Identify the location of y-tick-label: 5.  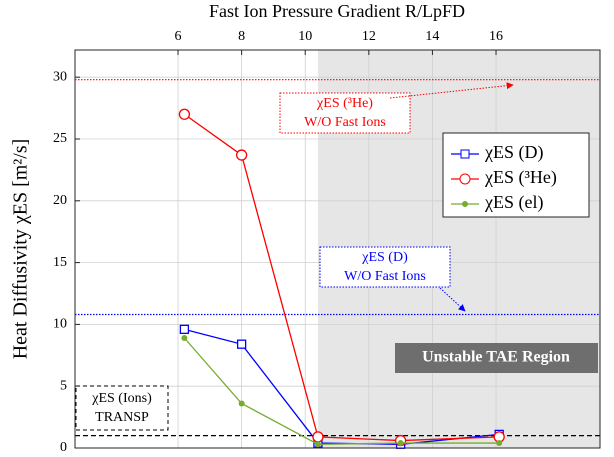
(63, 385).